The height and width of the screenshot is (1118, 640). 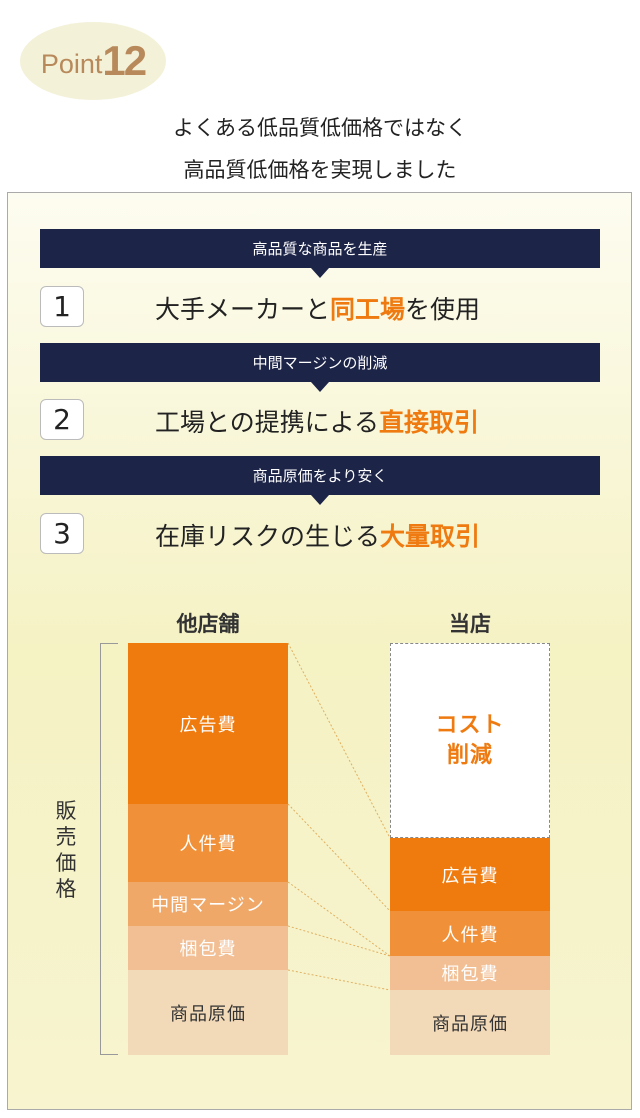 I want to click on step-2-text: 工場との提携による直接取引, so click(x=317, y=421).